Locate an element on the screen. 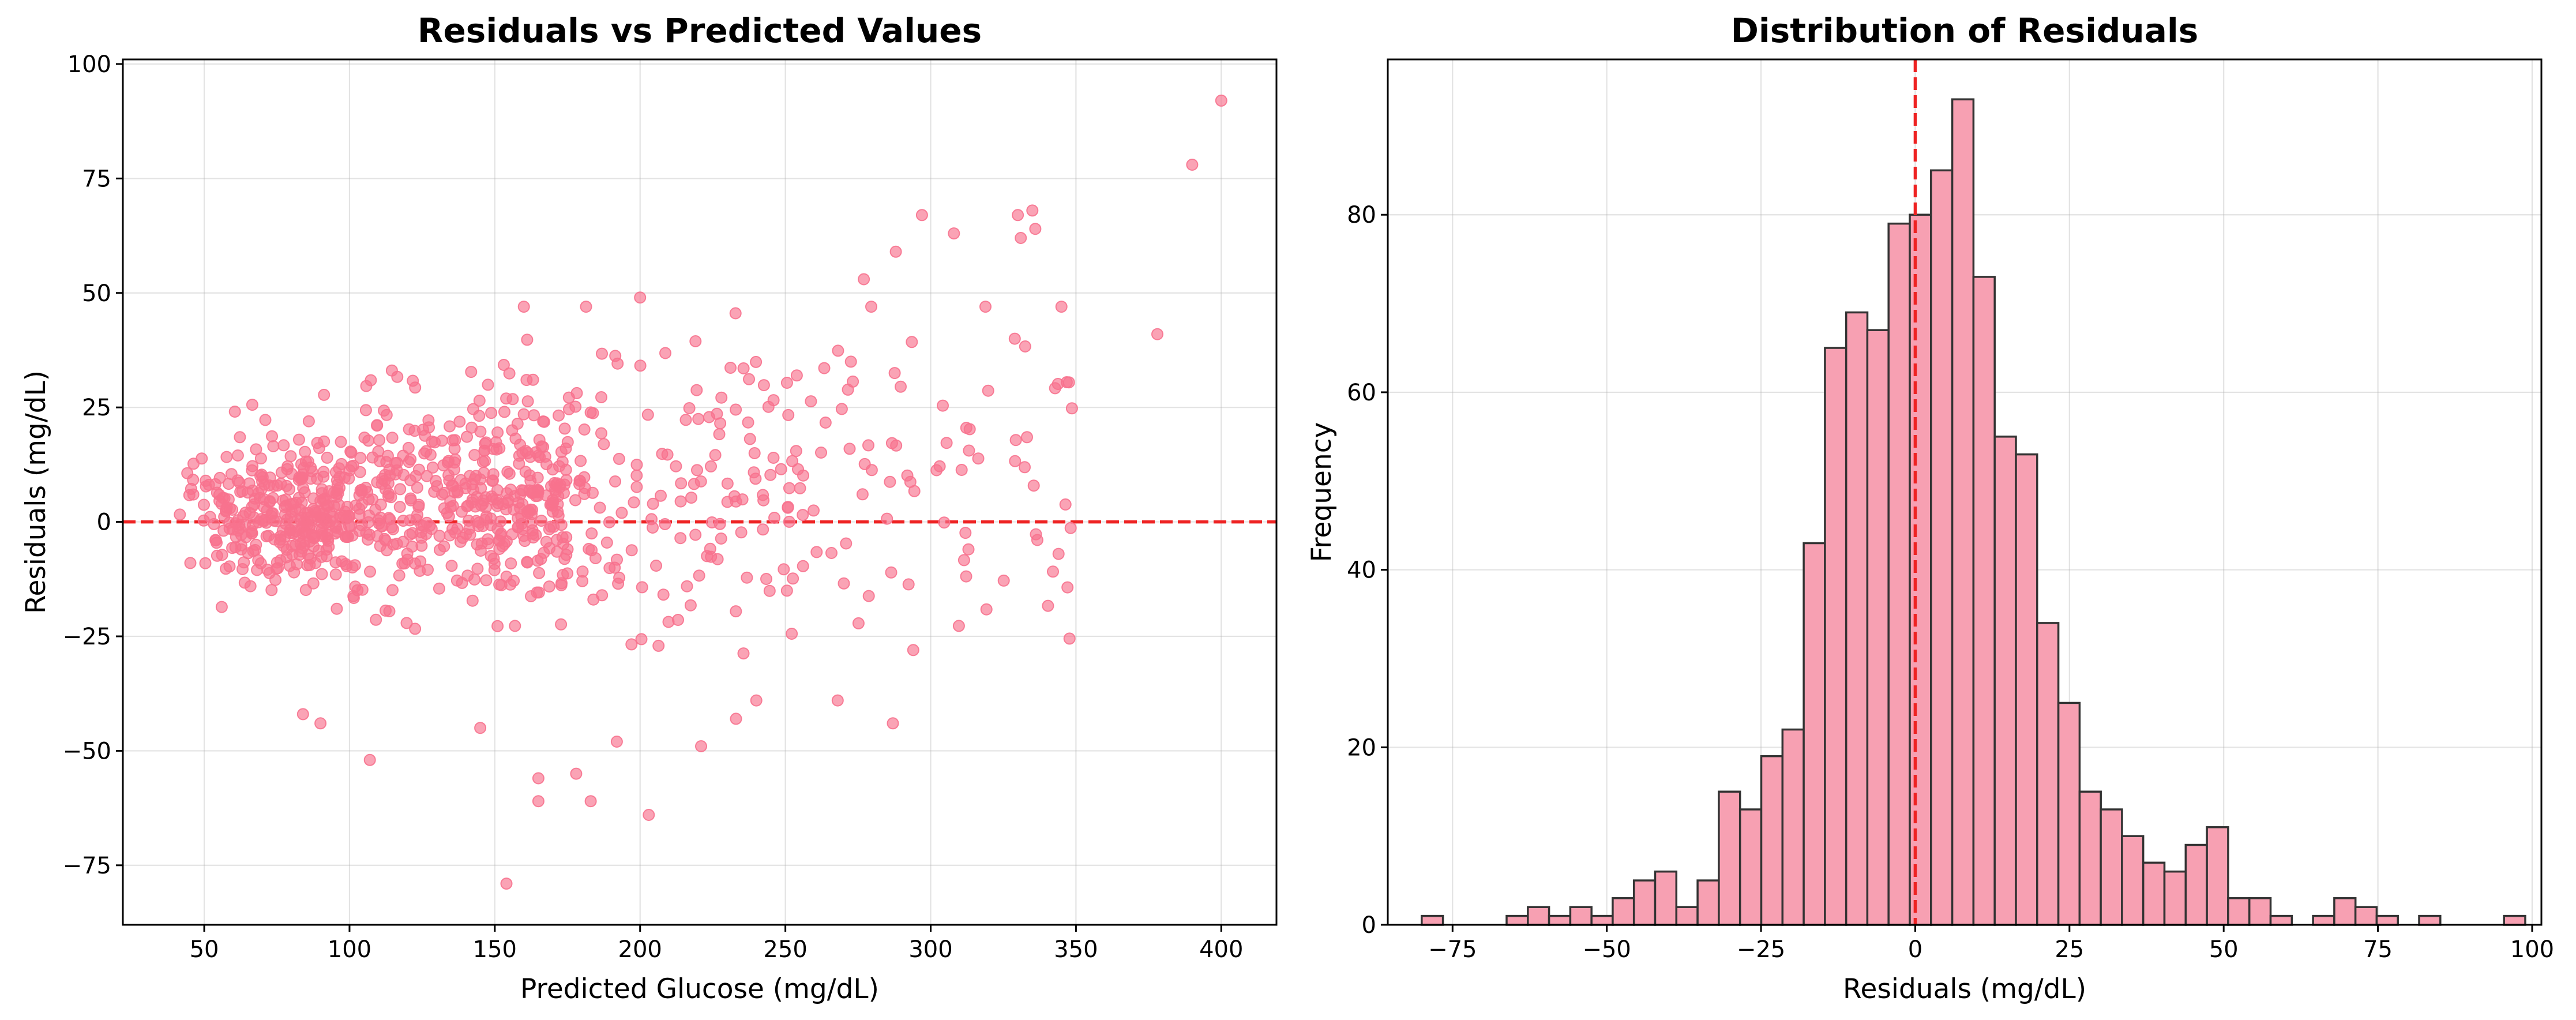 The width and height of the screenshot is (2576, 1020). scatter-y-axis-label: Residuals (mg/dL) is located at coordinates (36, 492).